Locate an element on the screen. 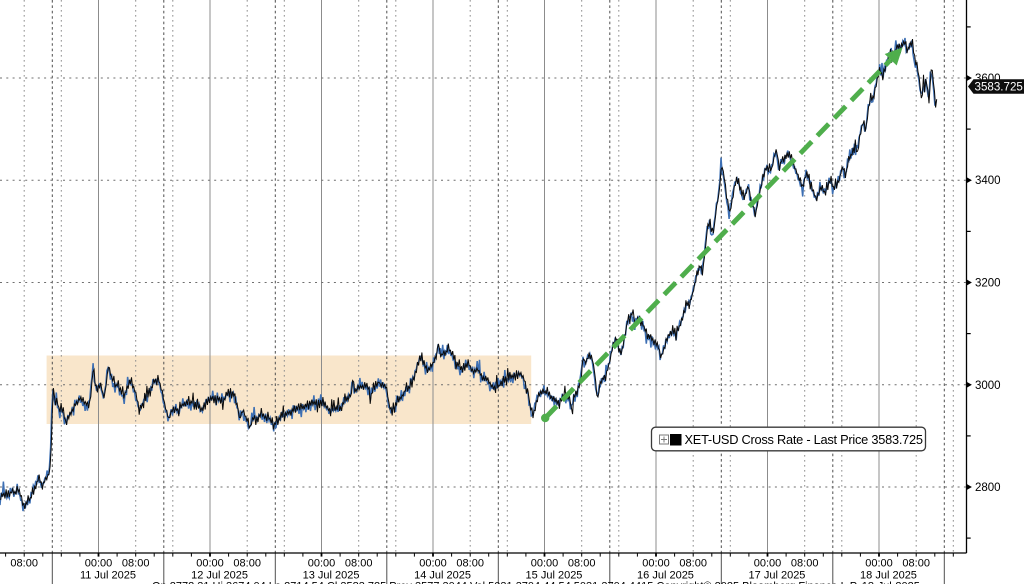 The height and width of the screenshot is (584, 1024). svg-text: 11 Jul 2025 is located at coordinates (108, 576).